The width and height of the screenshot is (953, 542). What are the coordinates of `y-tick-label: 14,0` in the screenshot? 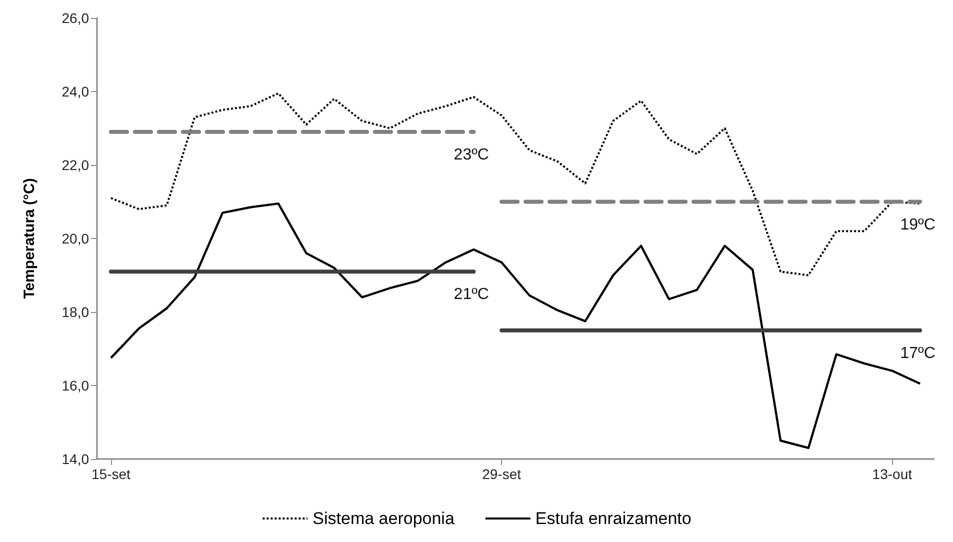 It's located at (76, 459).